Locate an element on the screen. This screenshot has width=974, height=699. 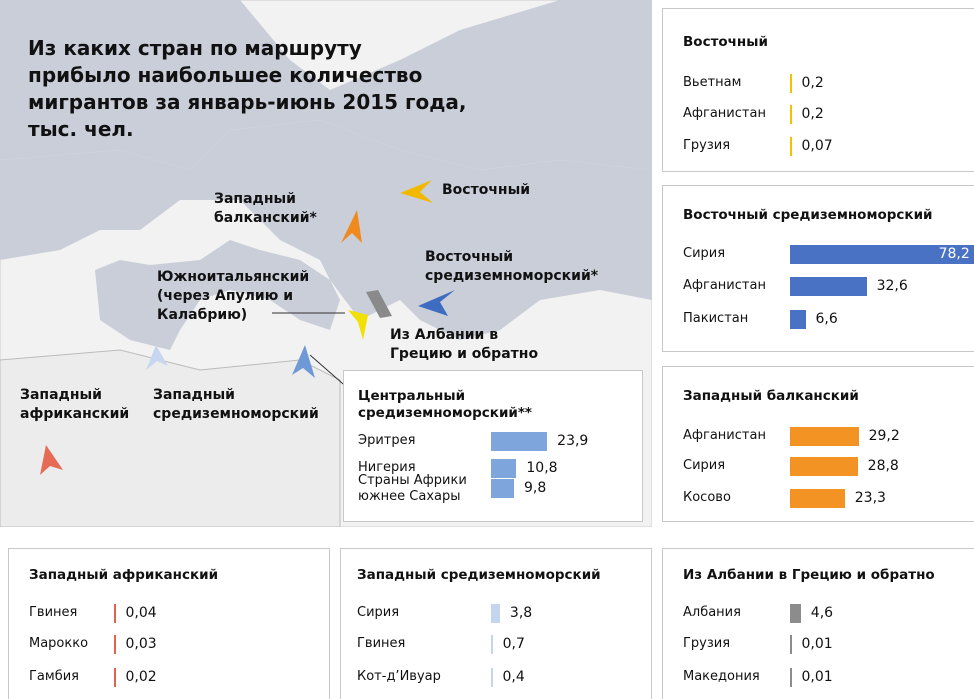
route-label: Из Албании в Грецию и обратно is located at coordinates (464, 344).